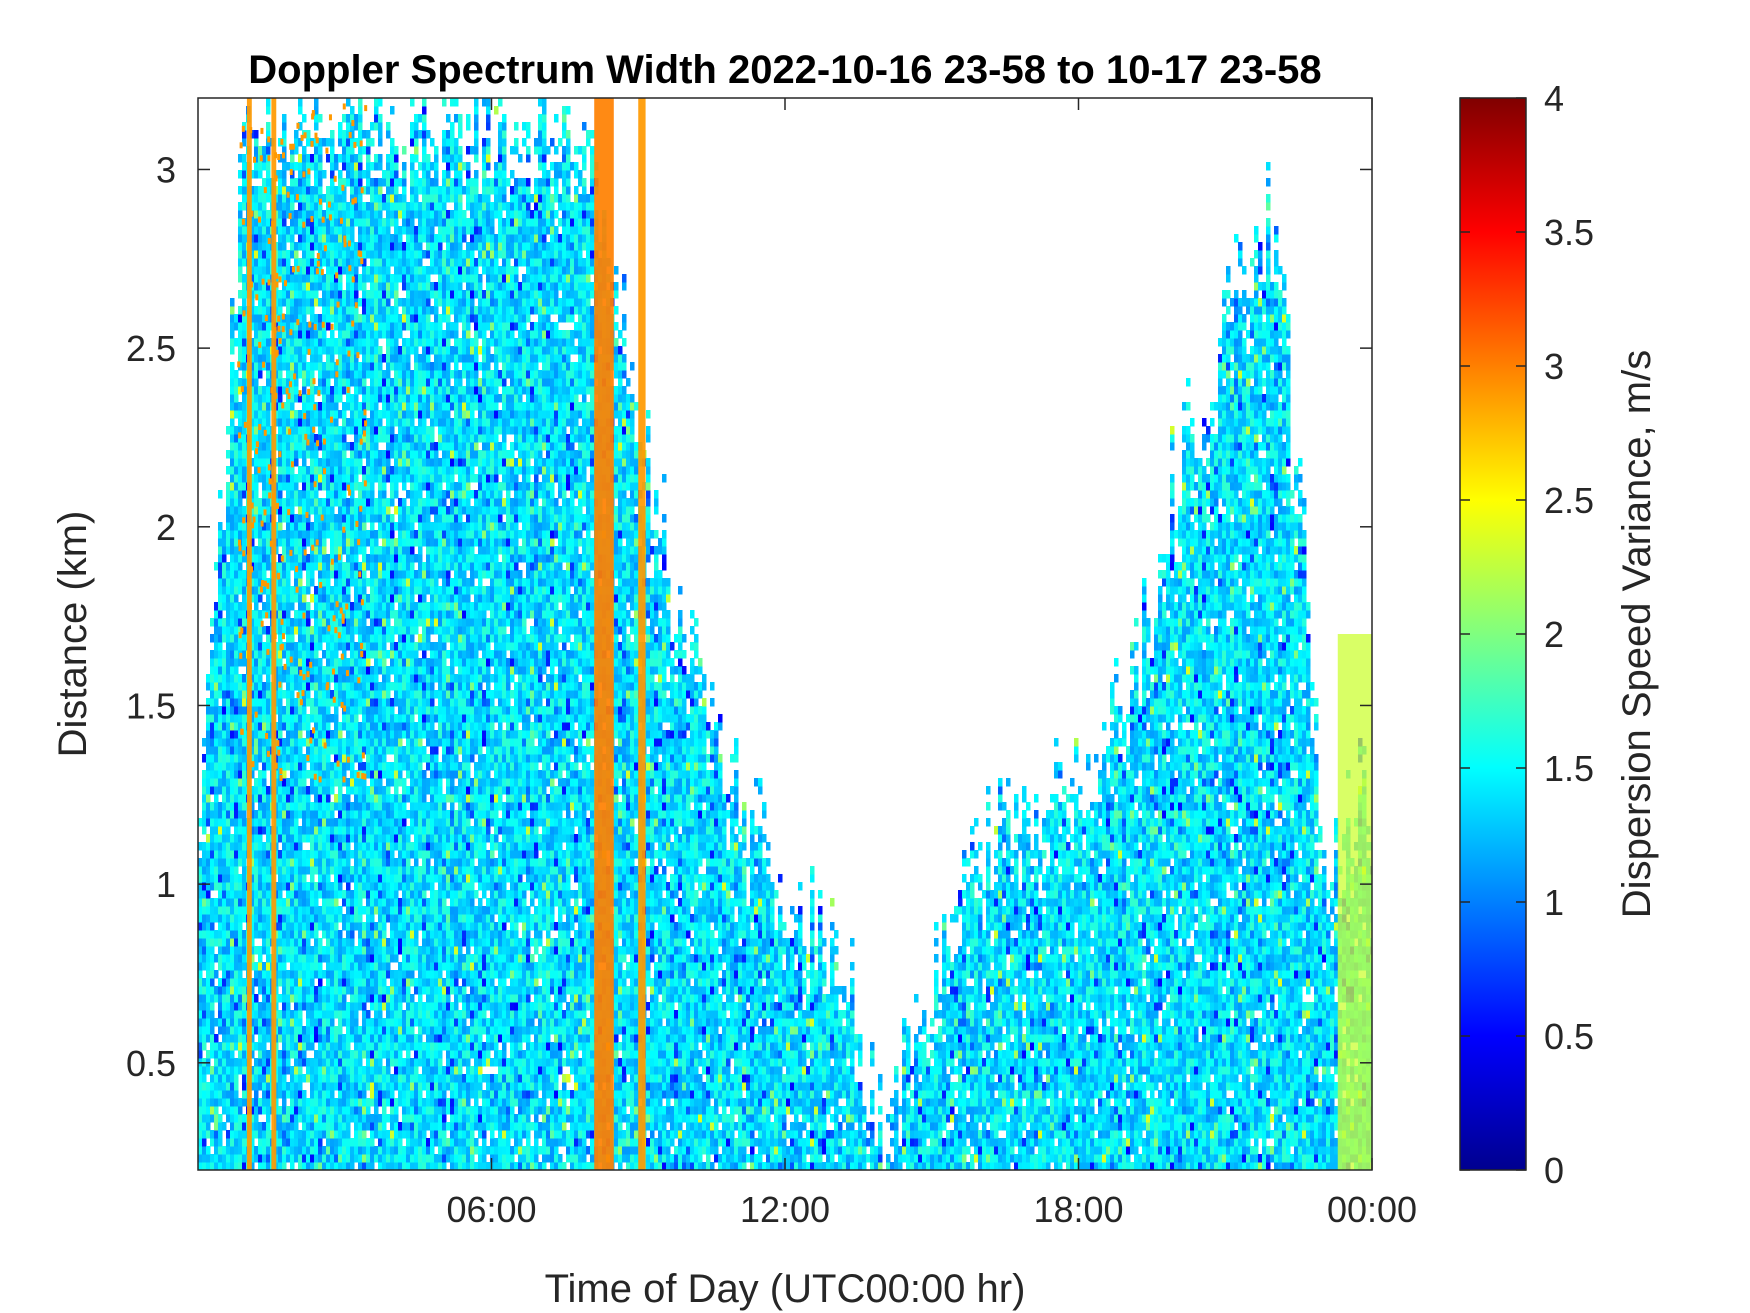  What do you see at coordinates (1637, 634) in the screenshot?
I see `colorbar-label: Dispersion Speed Variance, m/s` at bounding box center [1637, 634].